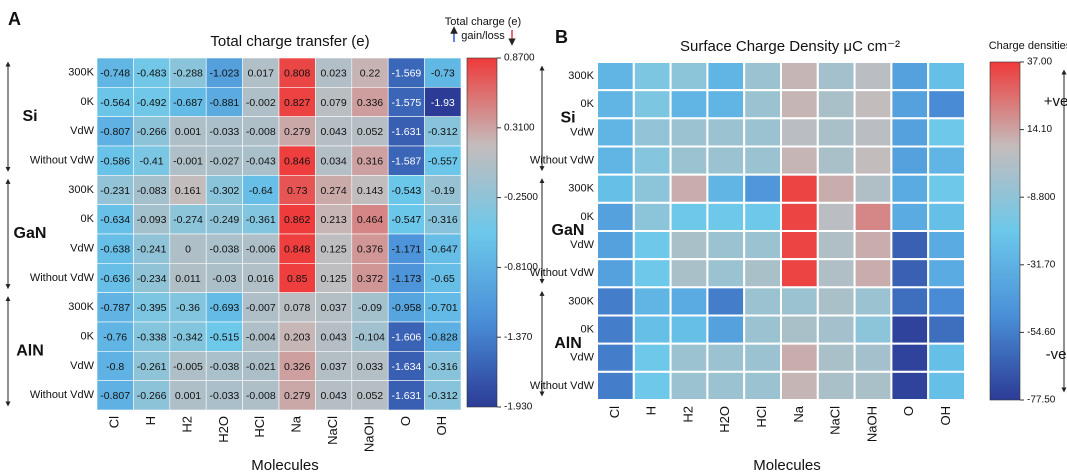 The height and width of the screenshot is (475, 1067). I want to click on cell-value: 0.846, so click(297, 161).